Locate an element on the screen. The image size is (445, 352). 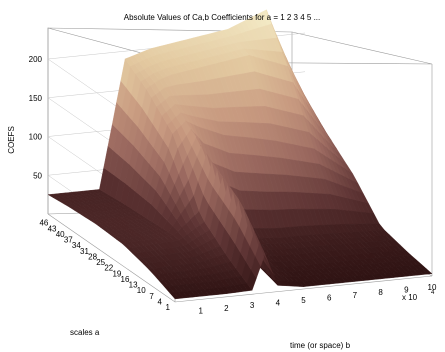
x-tick-labels: 1 2 3 4 5 6 7 8 9 10 is located at coordinates (317, 299).